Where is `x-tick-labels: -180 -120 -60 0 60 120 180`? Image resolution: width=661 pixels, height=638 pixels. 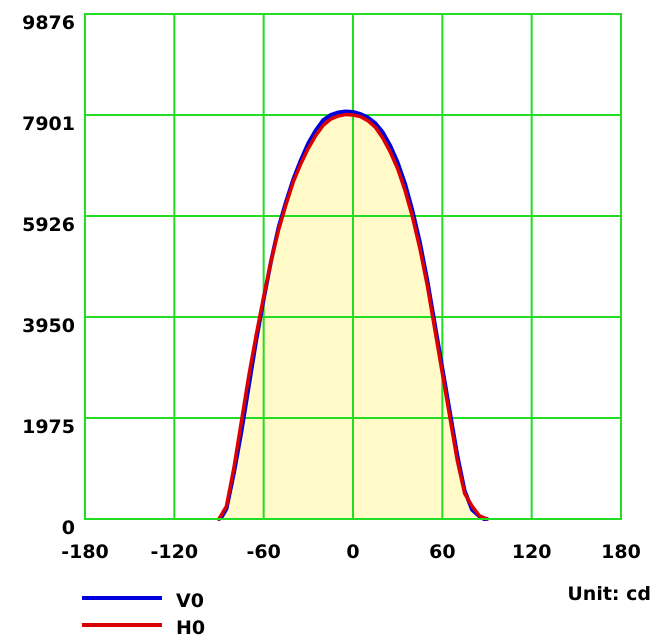
x-tick-labels: -180 -120 -60 0 60 120 180 is located at coordinates (351, 552).